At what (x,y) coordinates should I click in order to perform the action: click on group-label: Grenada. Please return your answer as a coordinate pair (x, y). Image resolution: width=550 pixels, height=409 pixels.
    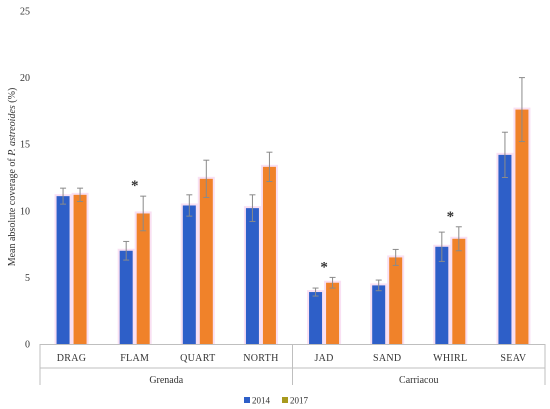
    Looking at the image, I should click on (166, 380).